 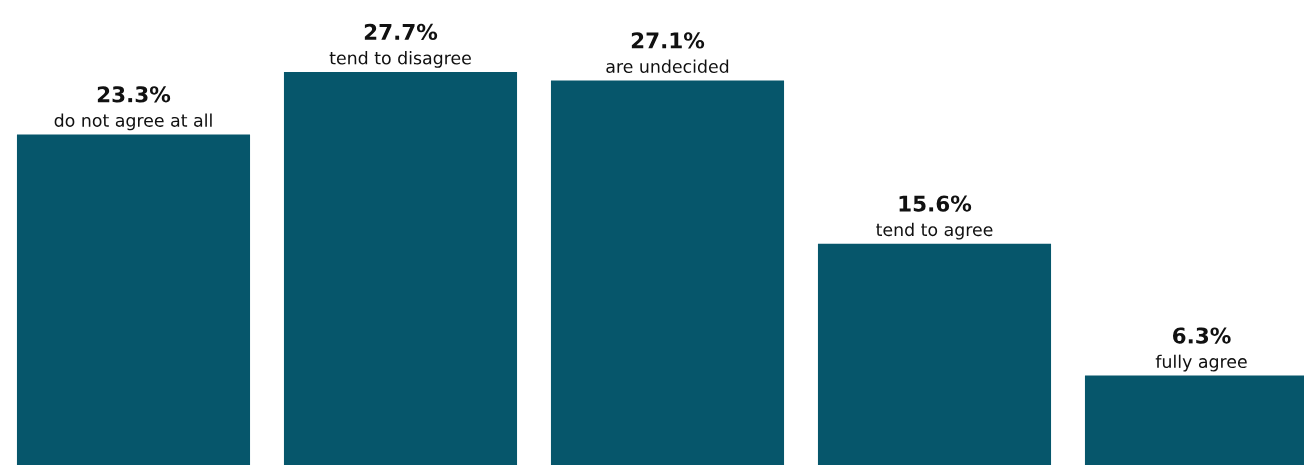 I want to click on x-tick-label: do not agree at all, so click(x=133, y=122).